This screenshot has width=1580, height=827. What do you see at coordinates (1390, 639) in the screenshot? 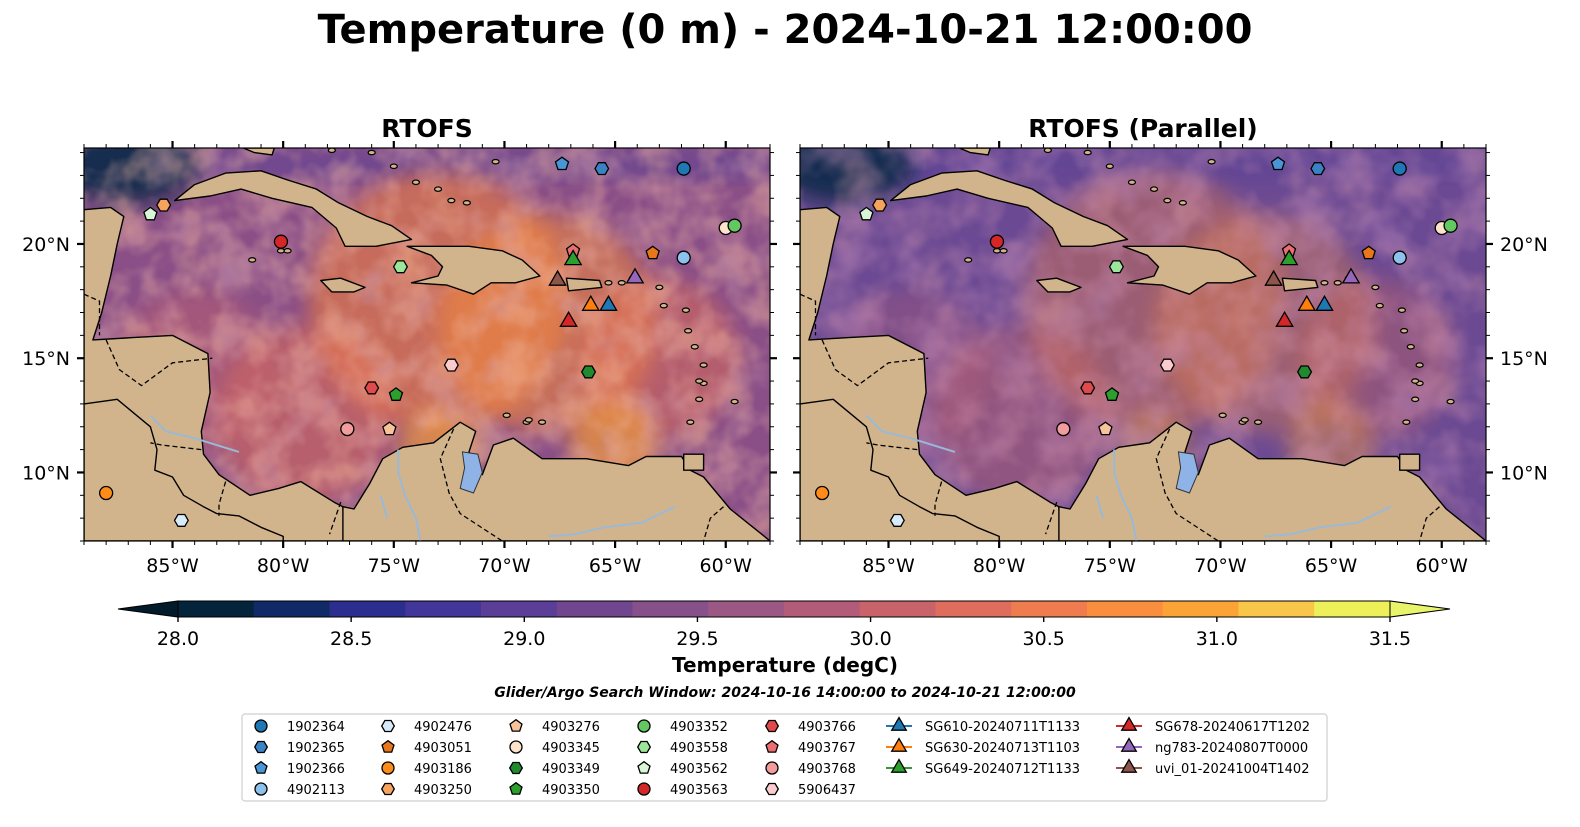
I see `colorbar-tick-label: 31.5` at bounding box center [1390, 639].